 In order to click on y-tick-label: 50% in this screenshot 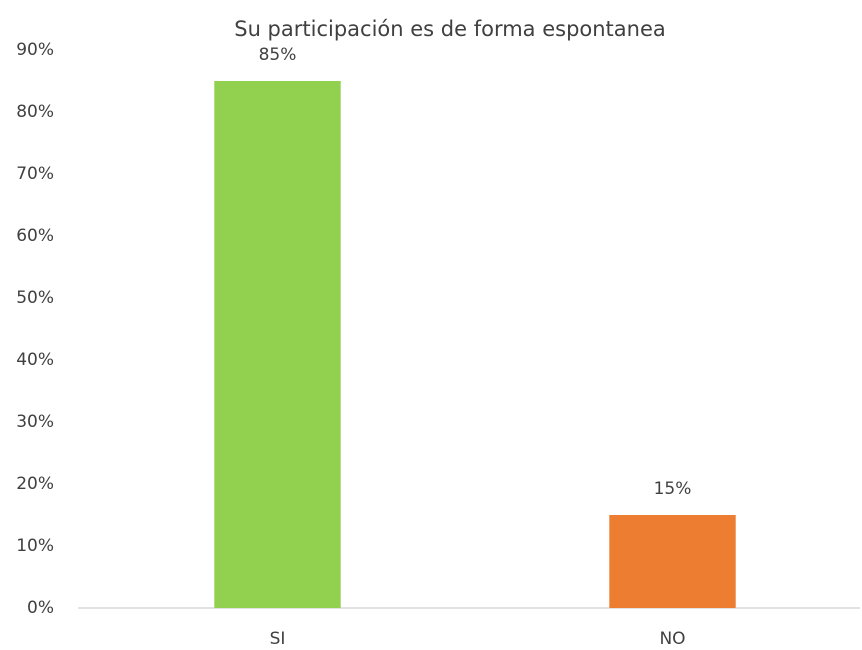, I will do `click(35, 298)`.